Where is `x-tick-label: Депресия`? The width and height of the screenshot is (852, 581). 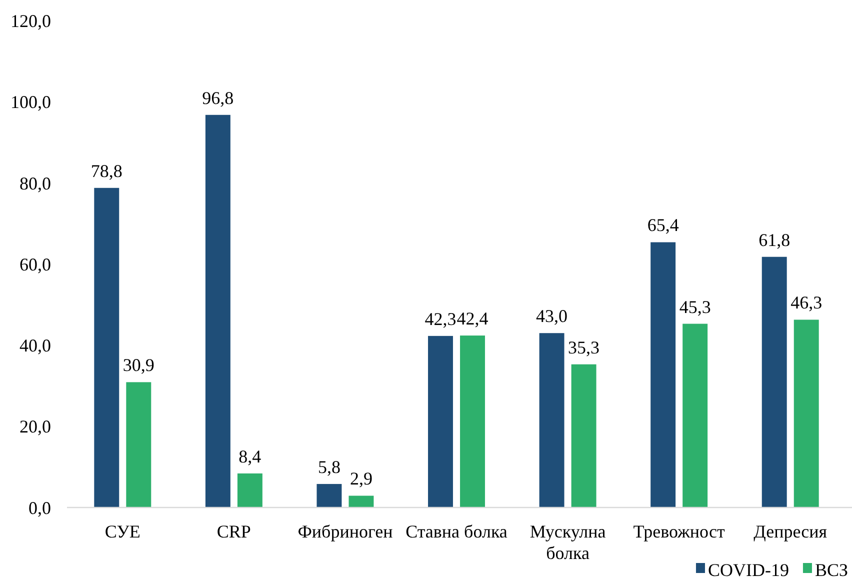
x-tick-label: Депресия is located at coordinates (791, 532).